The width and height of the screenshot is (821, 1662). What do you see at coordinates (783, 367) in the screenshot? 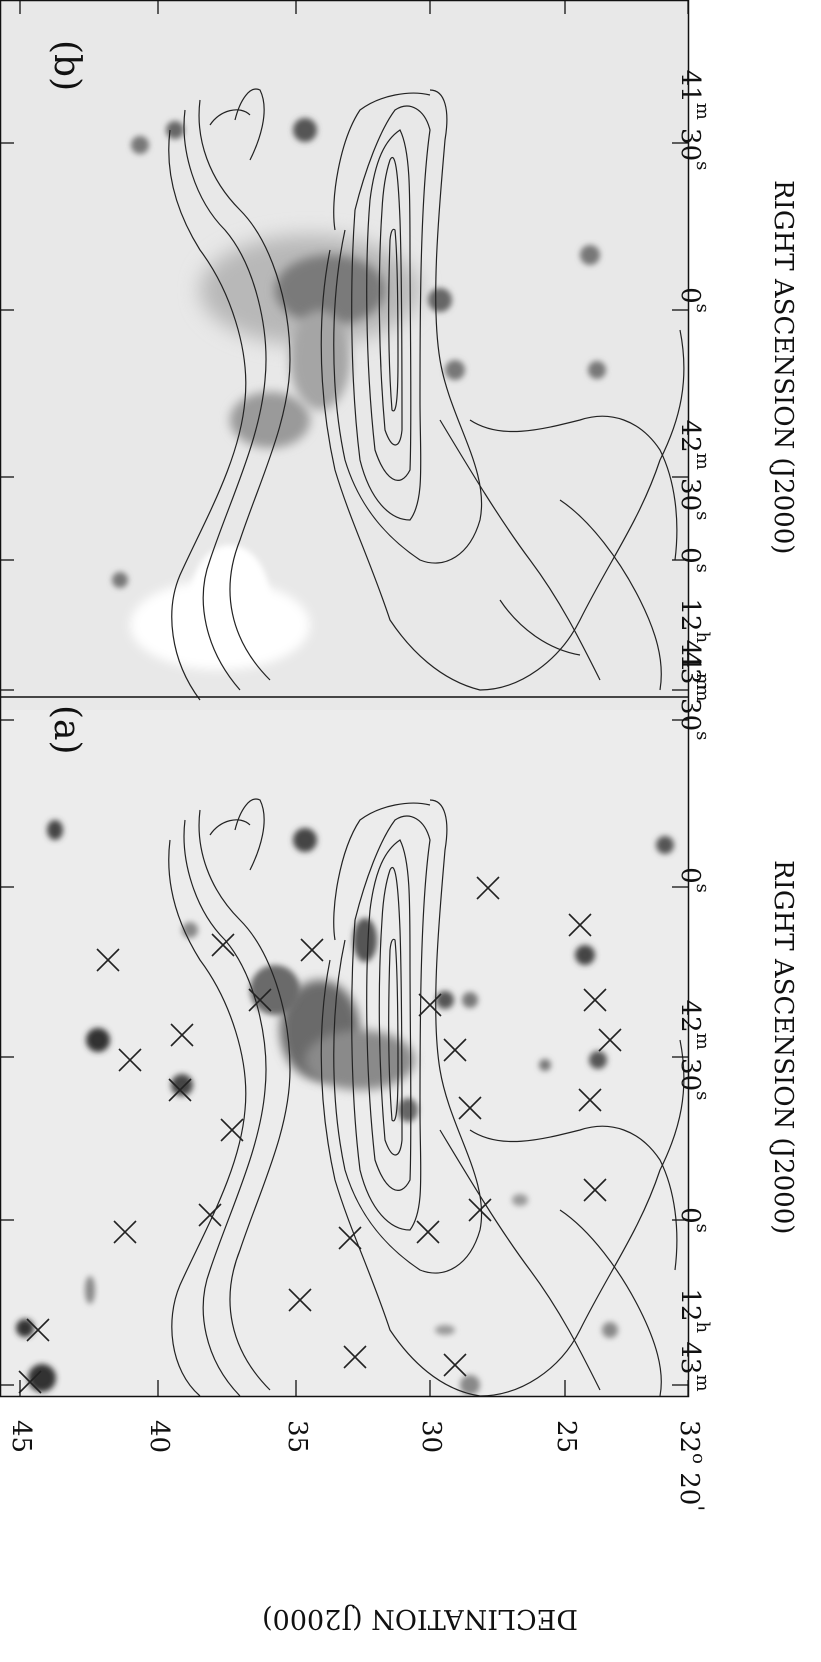
I see `ra-axis-label-b: RIGHT ASCENSION (J2000)` at bounding box center [783, 367].